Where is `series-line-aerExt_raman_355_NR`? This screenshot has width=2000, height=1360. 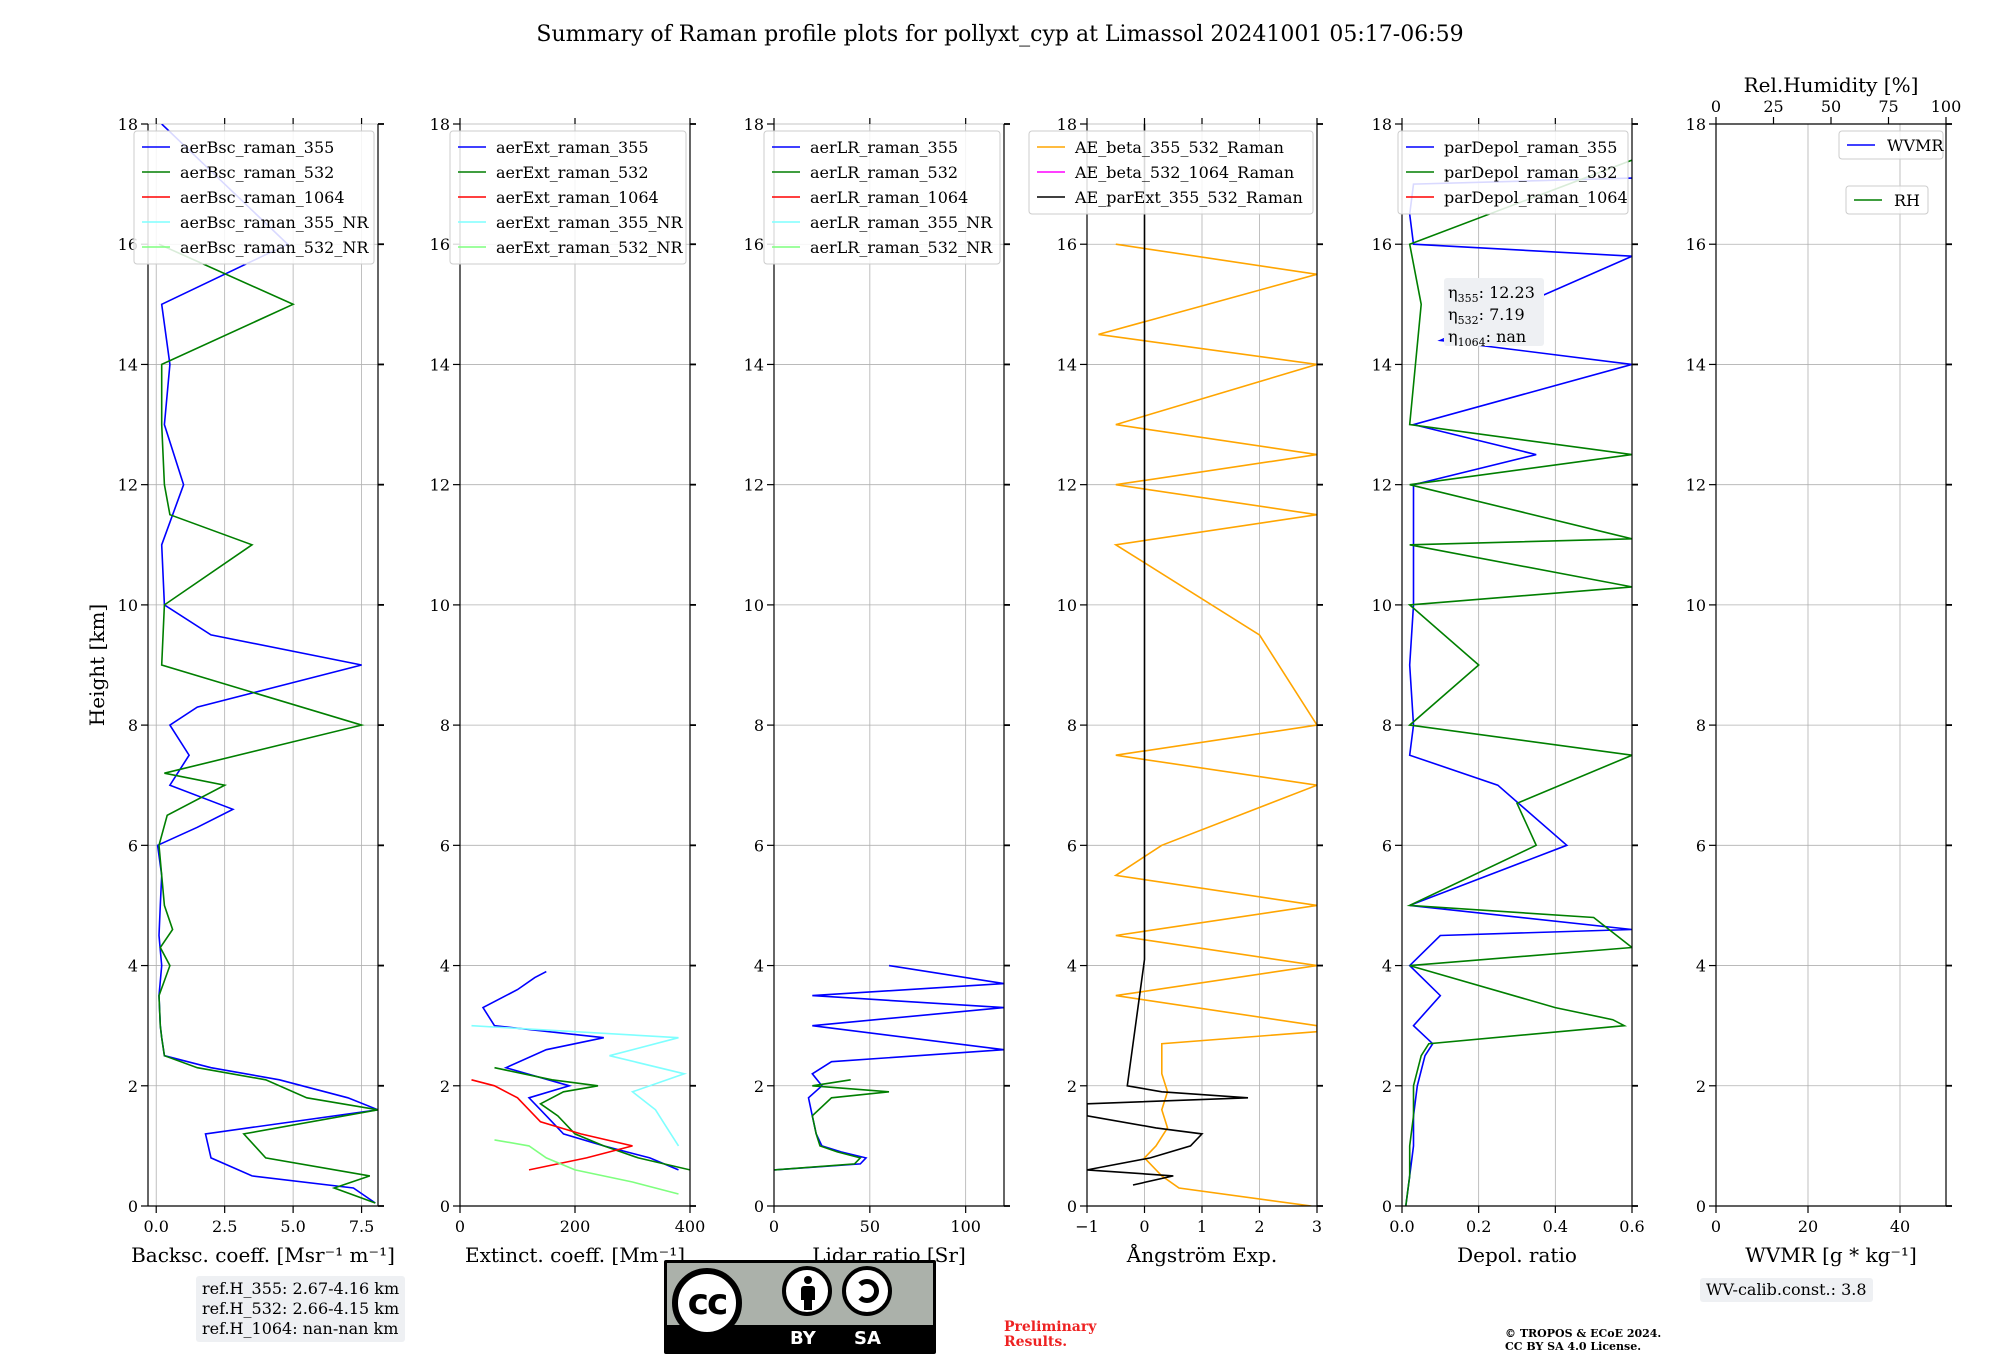
series-line-aerExt_raman_355_NR is located at coordinates (579, 1085).